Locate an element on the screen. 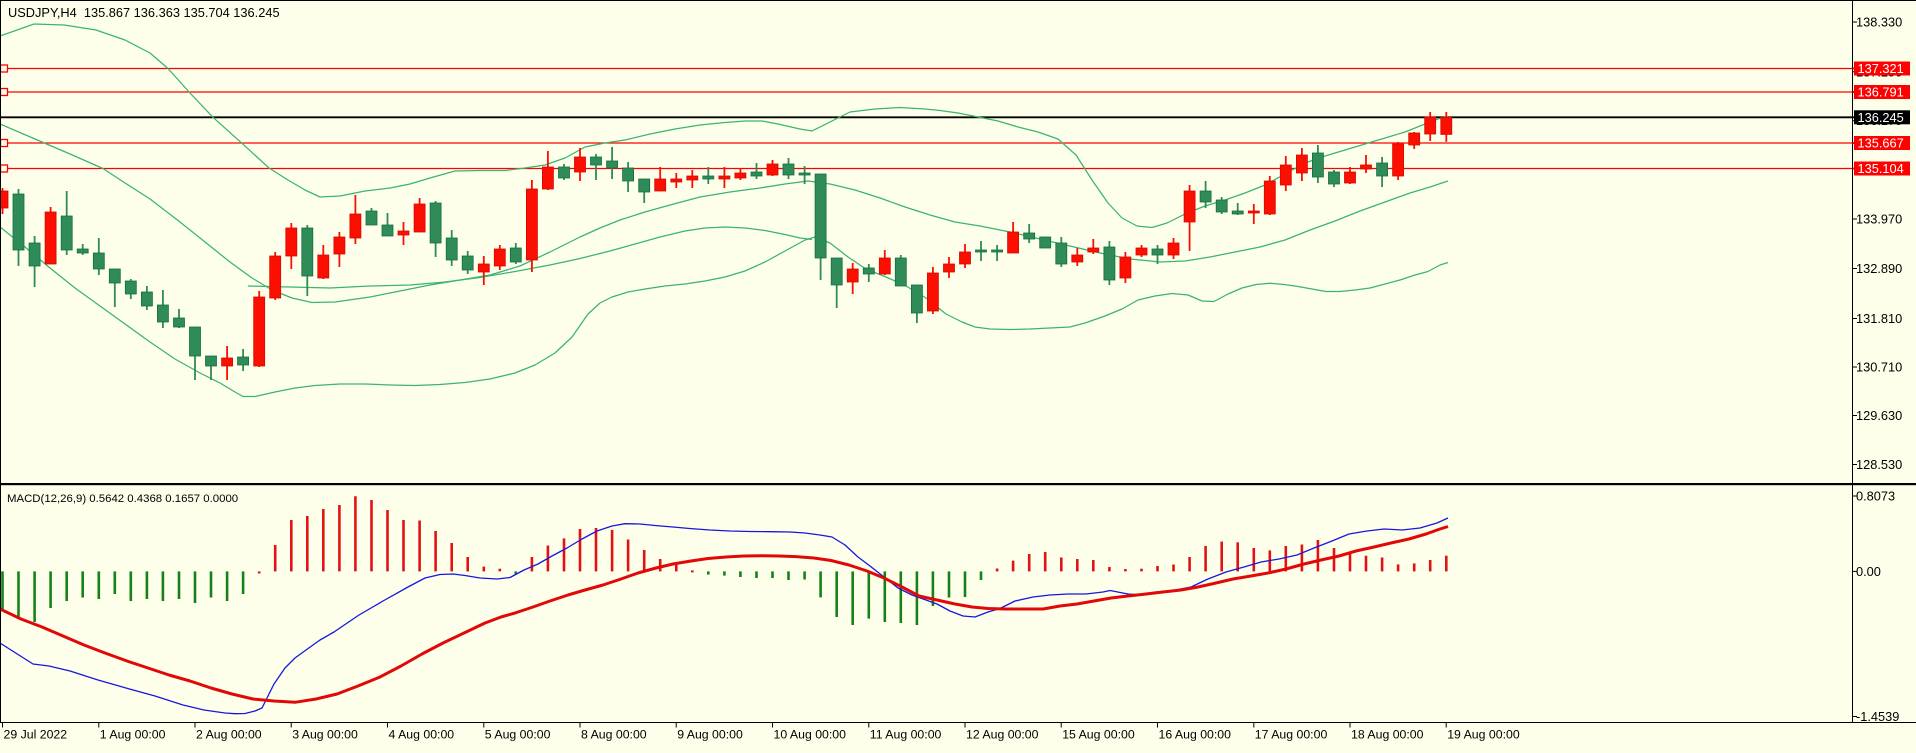 The height and width of the screenshot is (753, 1916). svg-text: 132.890 is located at coordinates (1879, 268).